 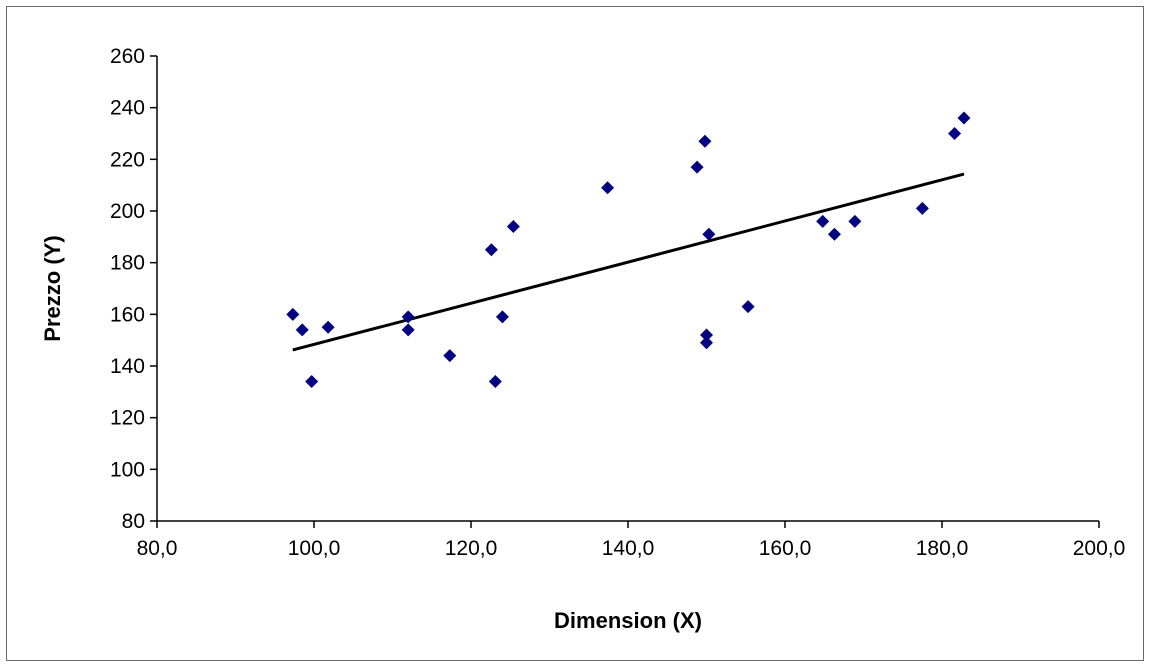 I want to click on y-tick-label: 100, so click(x=127, y=469).